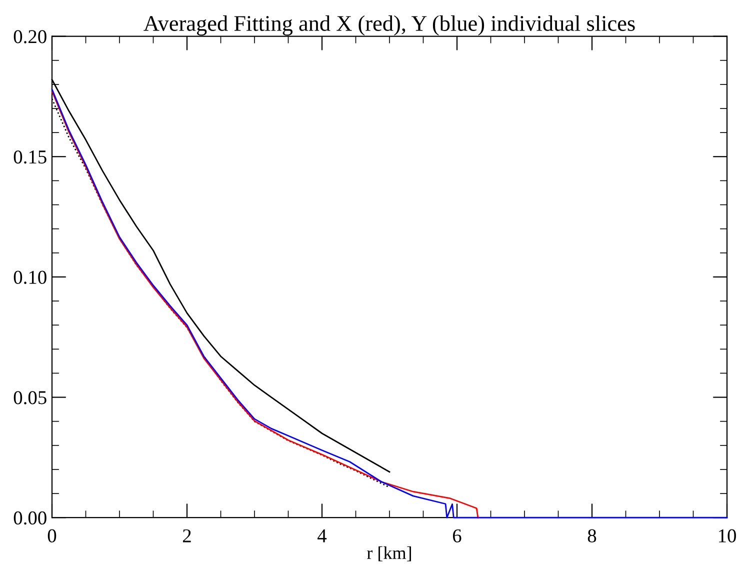  What do you see at coordinates (322, 535) in the screenshot?
I see `x-tick-label: 4` at bounding box center [322, 535].